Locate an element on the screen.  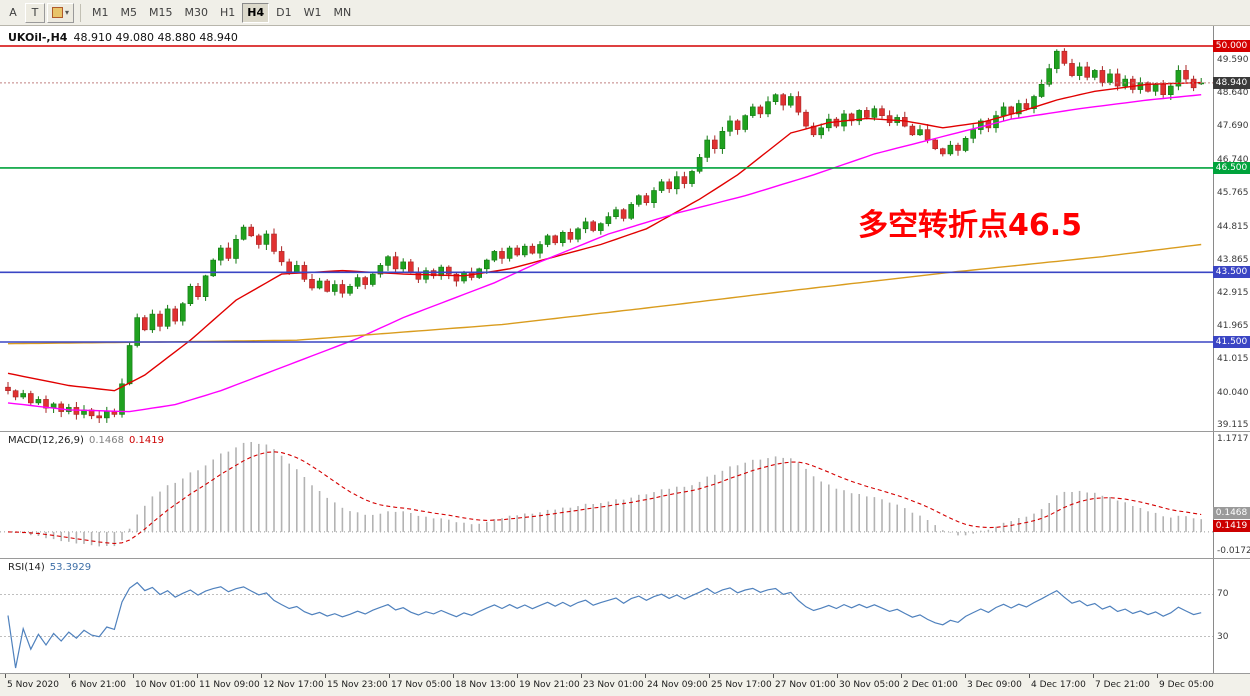
timeframe-button-H1: H1 is located at coordinates (228, 12).